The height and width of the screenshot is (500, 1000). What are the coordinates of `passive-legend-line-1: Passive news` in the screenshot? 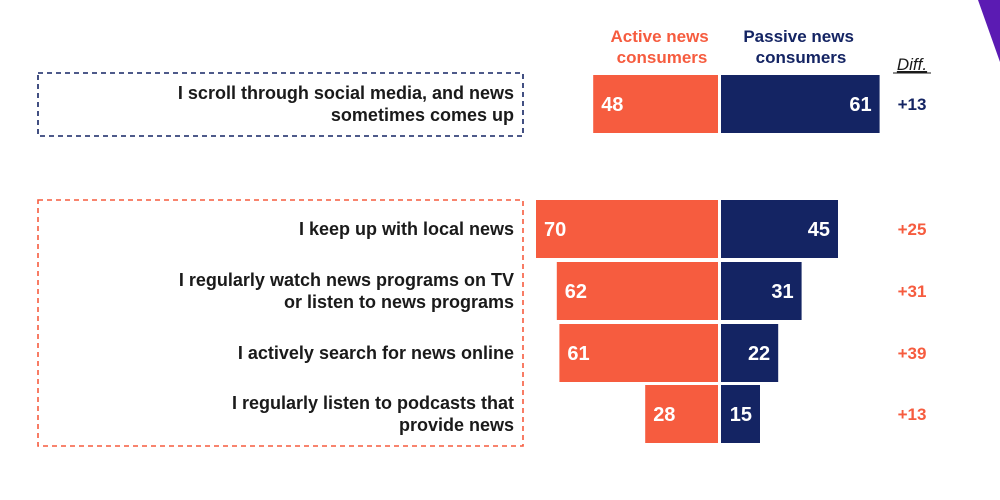 It's located at (798, 36).